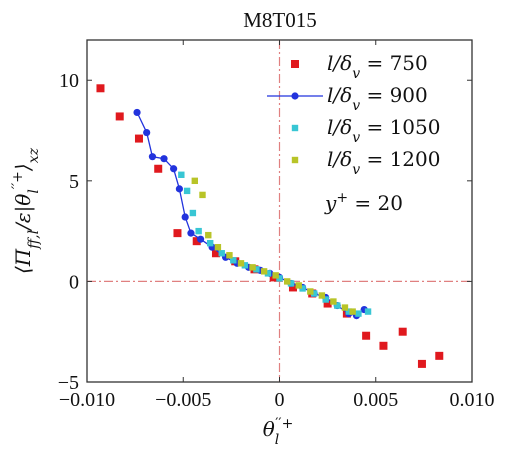 The width and height of the screenshot is (515, 452). Describe the element at coordinates (375, 400) in the screenshot. I see `x-tick-label: 0.005` at that location.